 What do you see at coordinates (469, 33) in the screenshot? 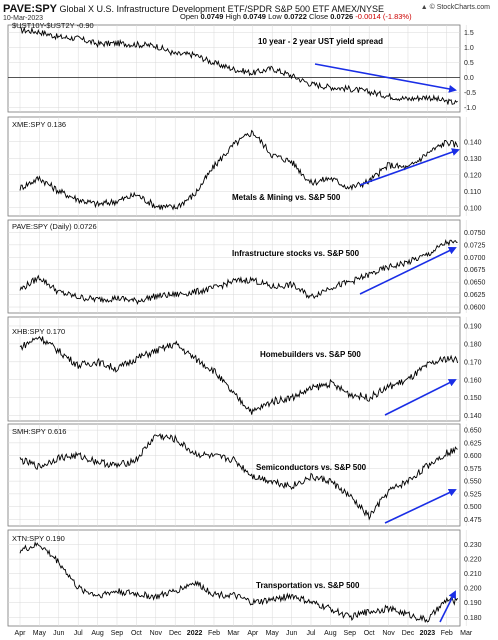
I see `y-tick-label: 1.5` at bounding box center [469, 33].